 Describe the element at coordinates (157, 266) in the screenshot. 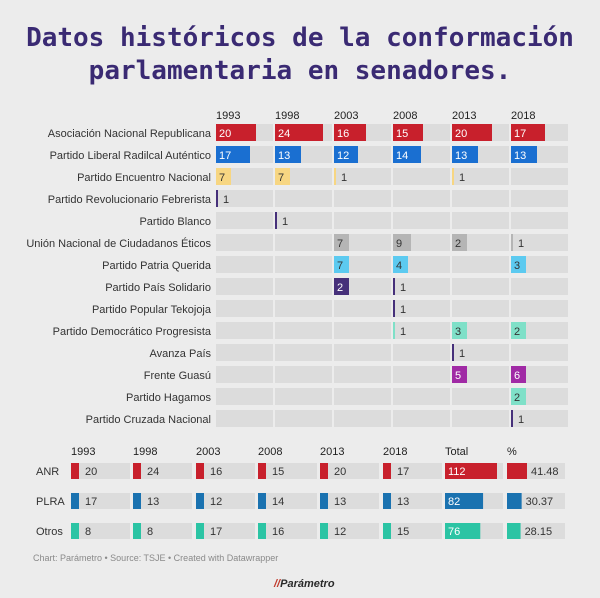

I see `party-label: Partido Patria Querida` at that location.